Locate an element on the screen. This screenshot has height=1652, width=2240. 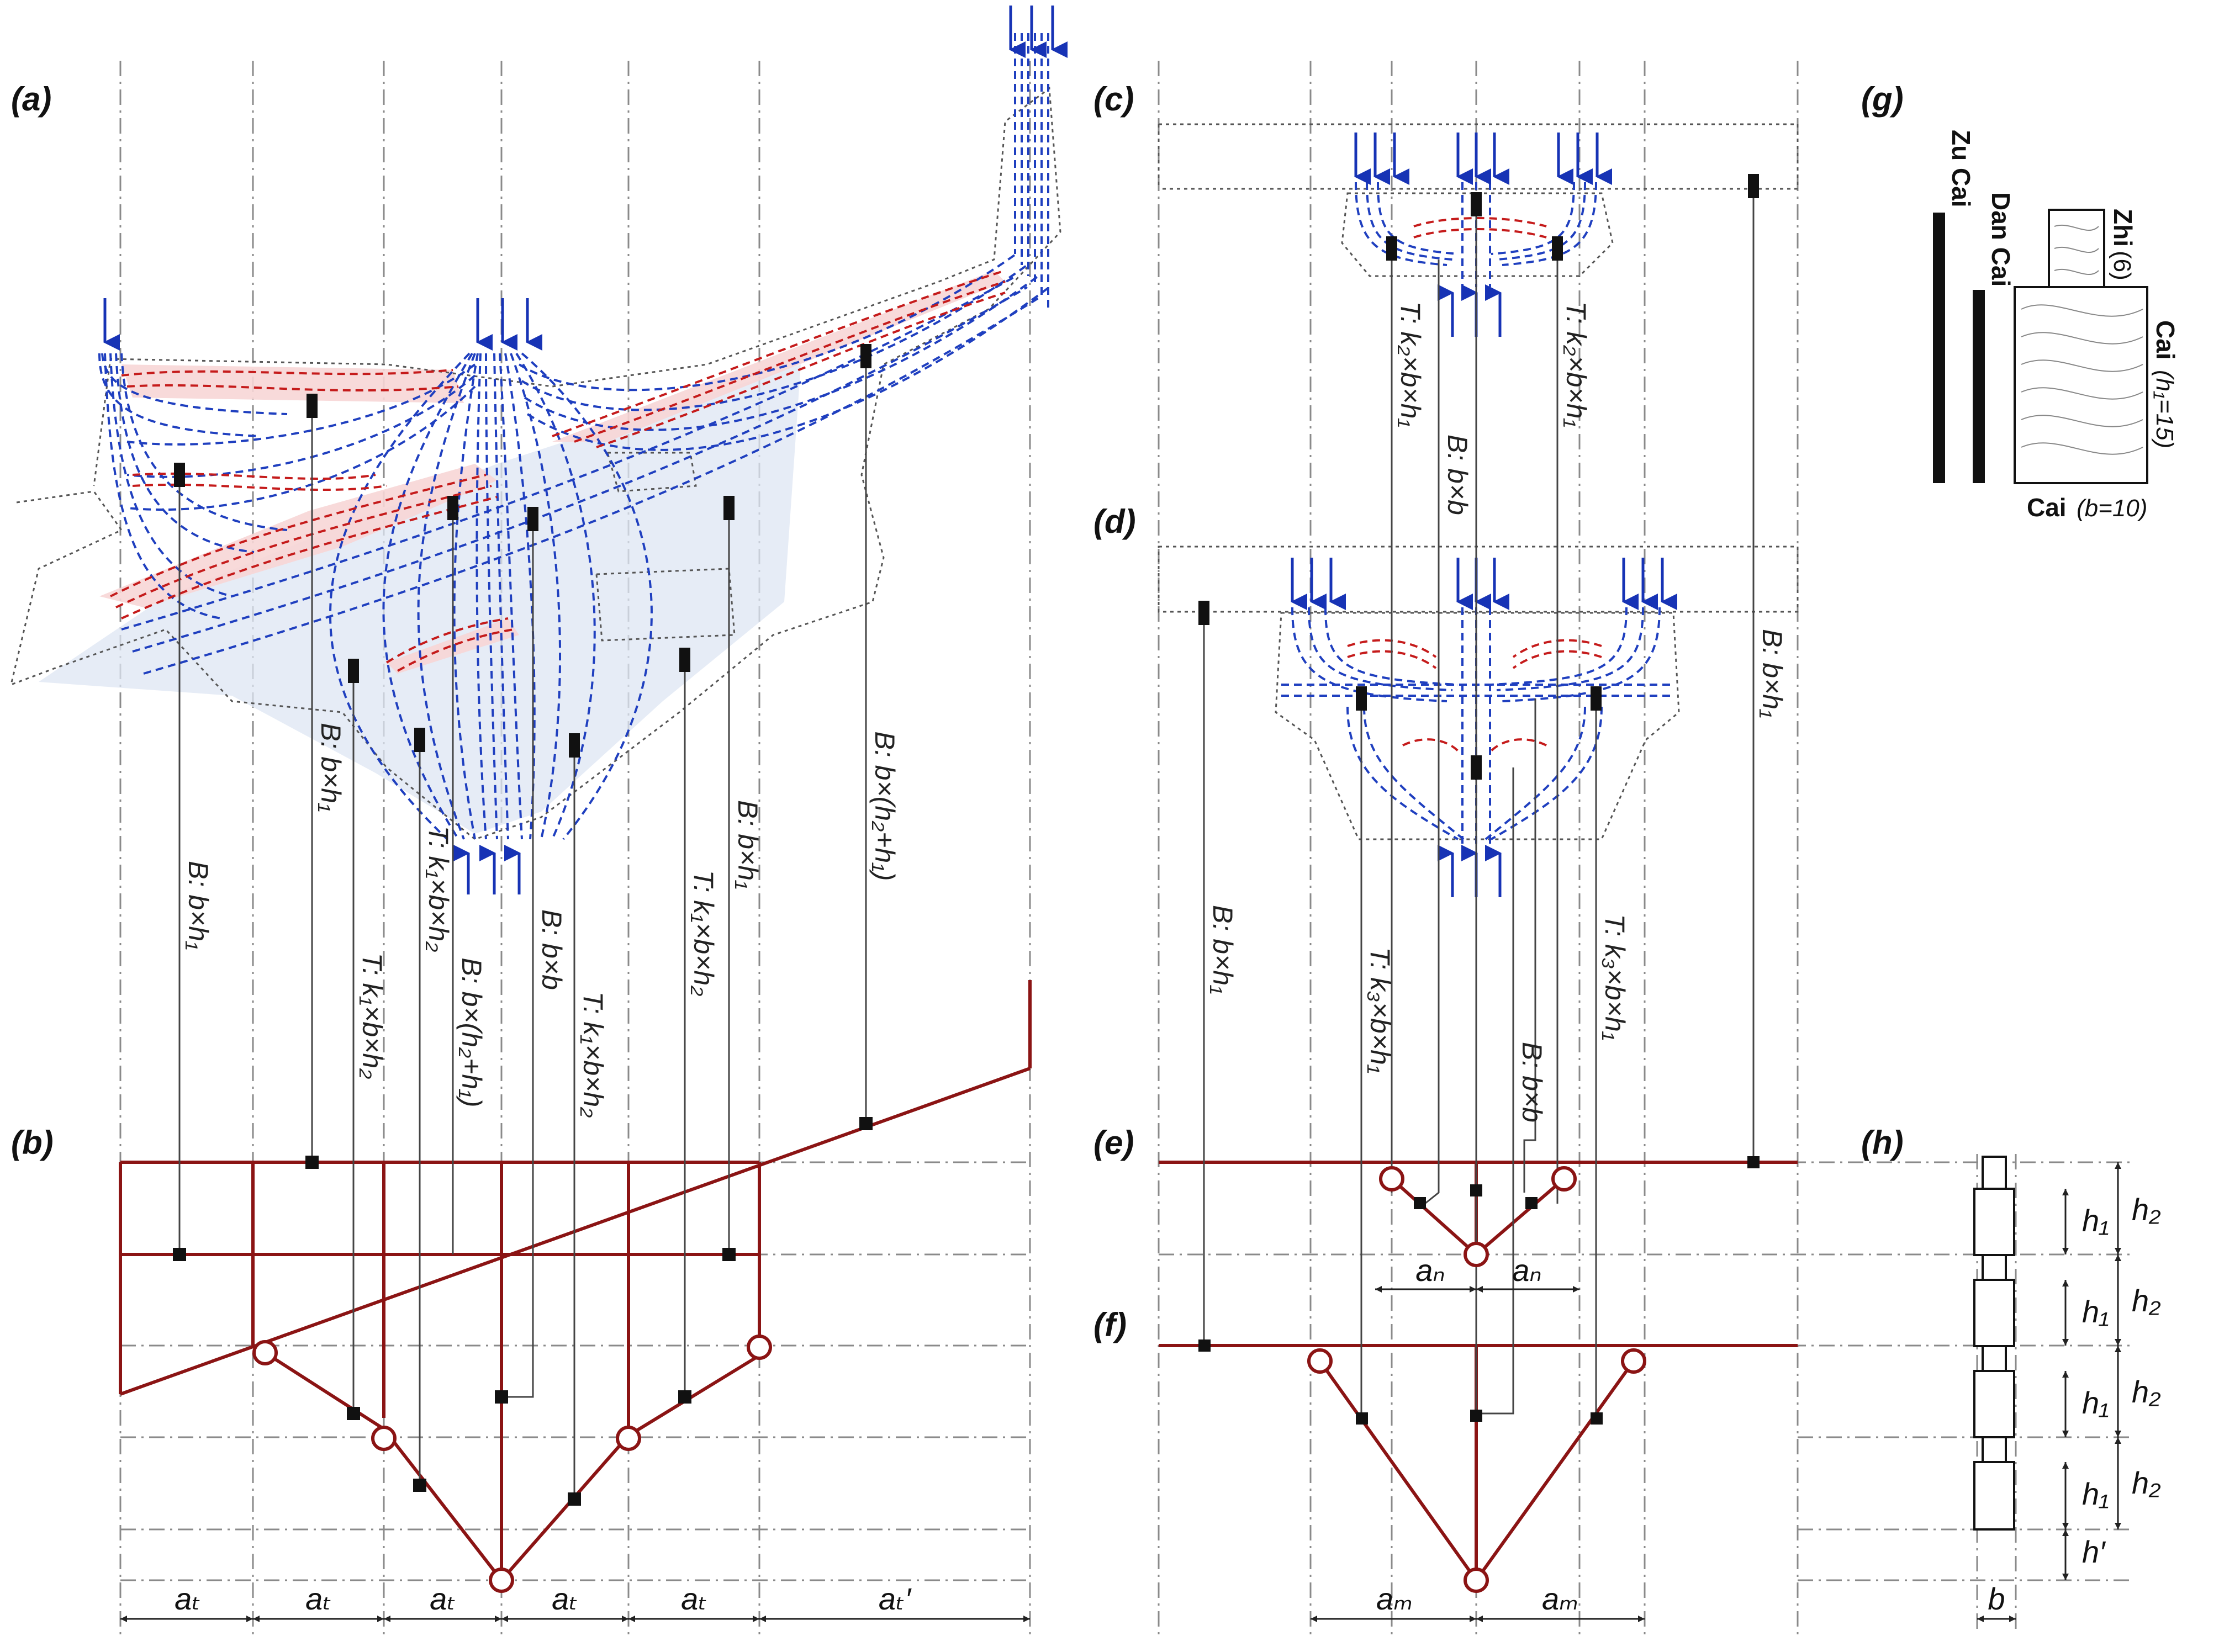
dim-h1-3: h₁ is located at coordinates (2095, 1402).